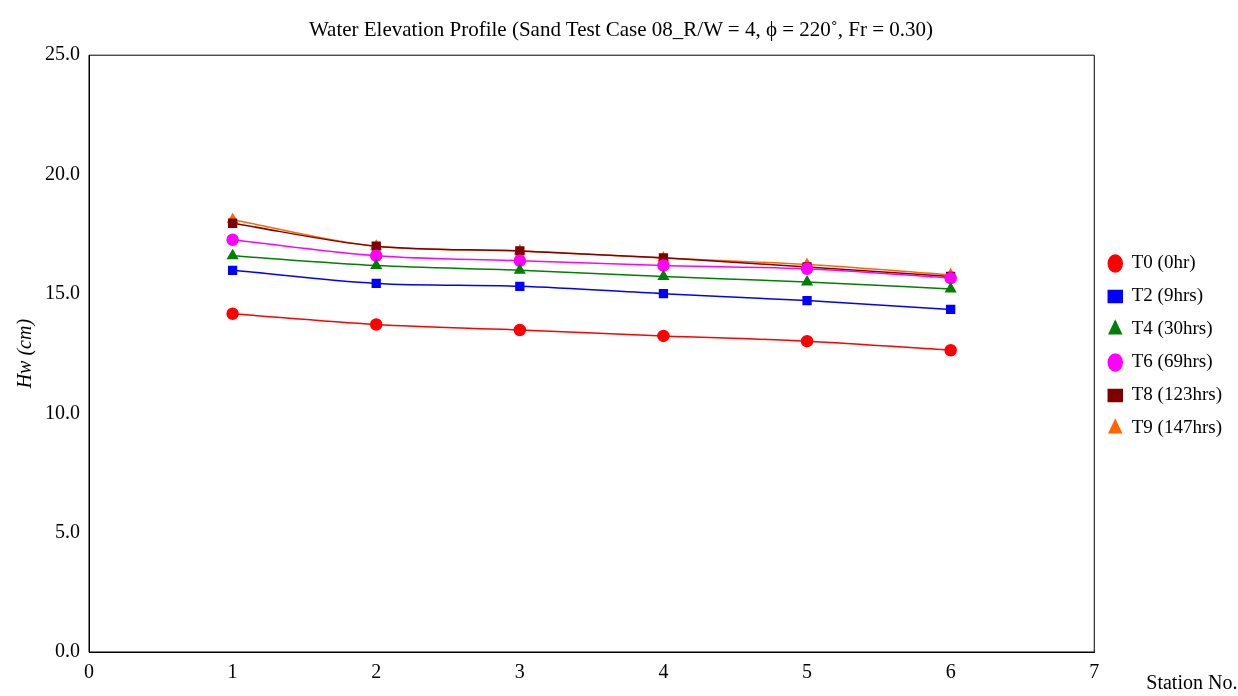  I want to click on x-tick-label: 3, so click(519, 671).